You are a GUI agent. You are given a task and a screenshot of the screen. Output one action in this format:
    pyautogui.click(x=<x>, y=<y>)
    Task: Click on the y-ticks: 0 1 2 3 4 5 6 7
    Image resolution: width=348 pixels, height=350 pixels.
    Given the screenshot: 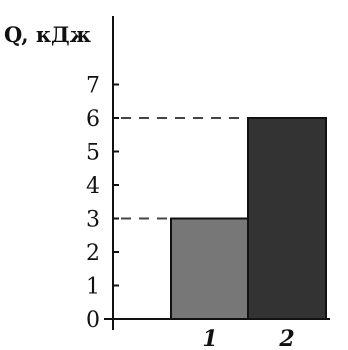 What is the action you would take?
    pyautogui.click(x=102, y=203)
    